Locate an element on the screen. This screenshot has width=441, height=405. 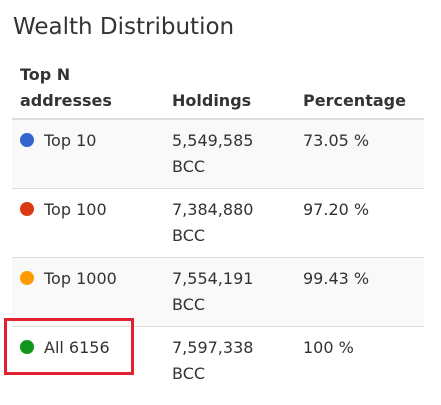
header-cell: Top N addresses is located at coordinates (88, 89).